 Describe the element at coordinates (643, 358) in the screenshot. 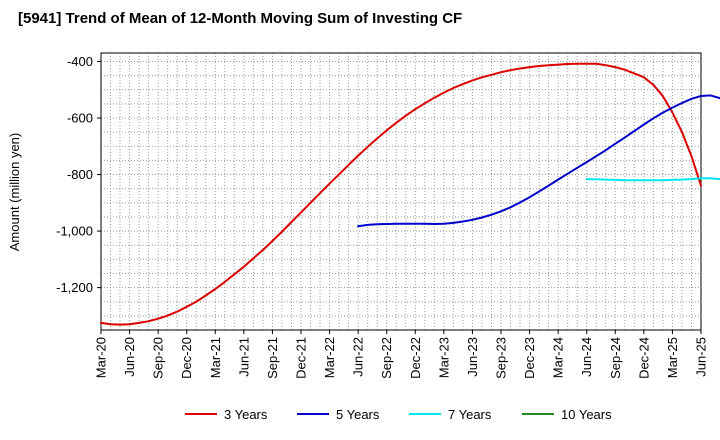

I see `x-tick-label: Dec-24` at that location.